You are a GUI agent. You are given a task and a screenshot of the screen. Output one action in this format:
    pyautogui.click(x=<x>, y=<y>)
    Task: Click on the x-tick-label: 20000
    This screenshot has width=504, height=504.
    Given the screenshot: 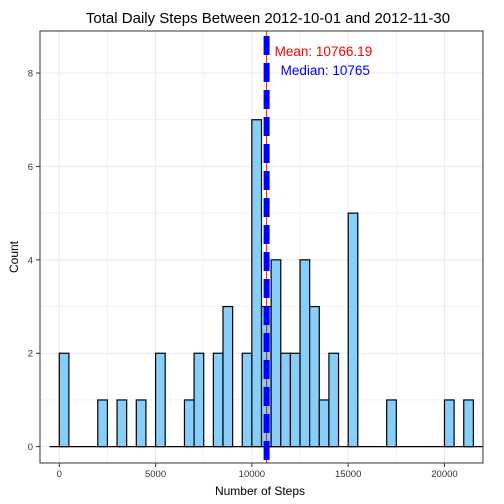 What is the action you would take?
    pyautogui.click(x=444, y=474)
    